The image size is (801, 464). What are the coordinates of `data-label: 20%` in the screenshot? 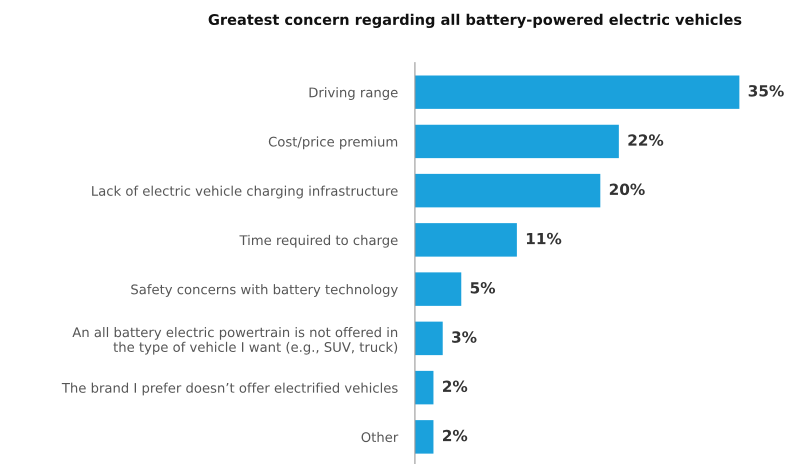 It's located at (627, 190).